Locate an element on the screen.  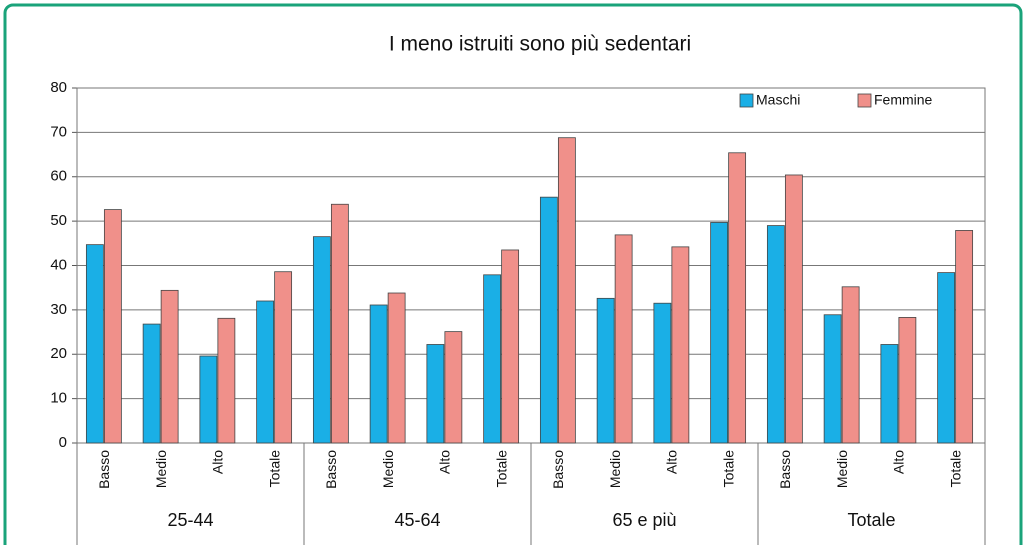
y-tick-label: 0 is located at coordinates (63, 442).